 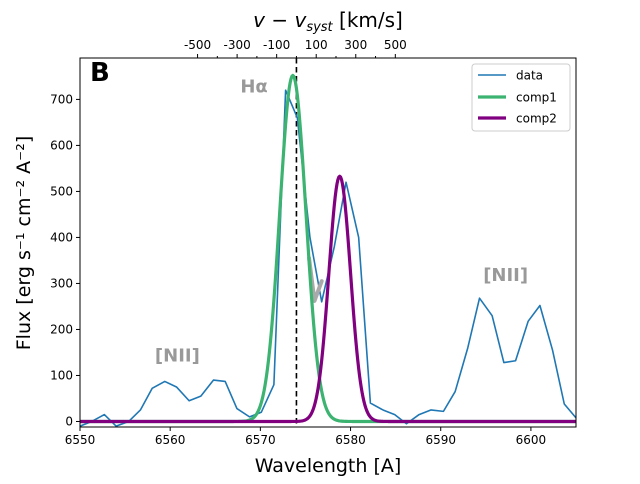 I want to click on x-axis-ticks: 6550 6560 6570 6580 6590 6600, so click(x=305, y=437).